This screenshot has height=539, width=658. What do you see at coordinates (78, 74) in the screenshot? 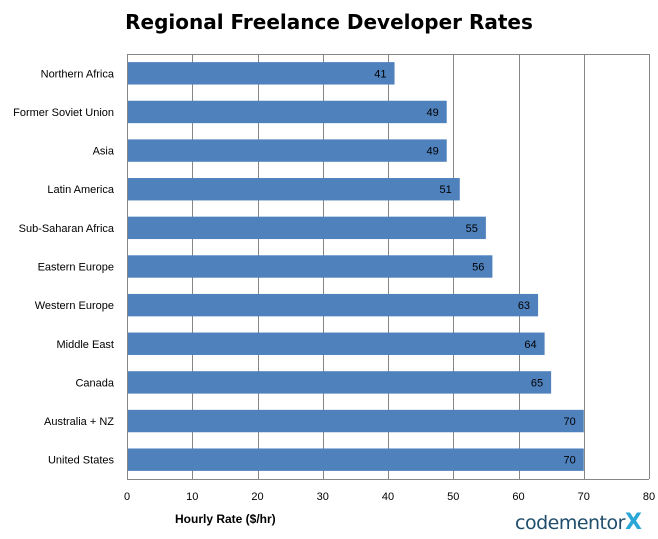
I see `category-label: Northern Africa` at bounding box center [78, 74].